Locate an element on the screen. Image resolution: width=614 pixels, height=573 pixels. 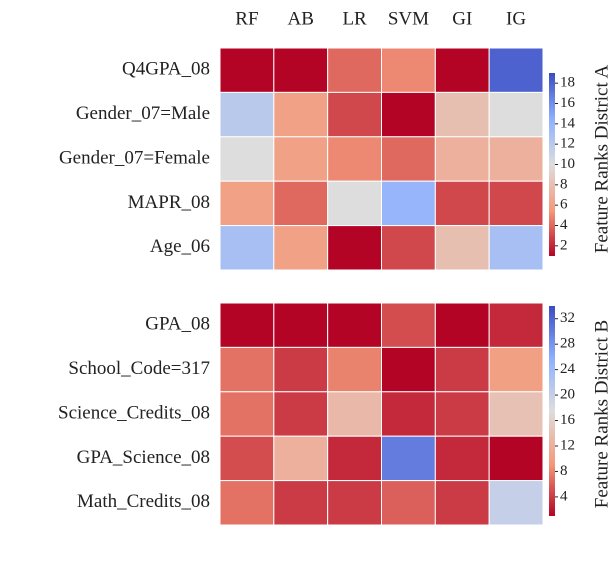
colorbar-tick-label: 20 is located at coordinates (567, 395).